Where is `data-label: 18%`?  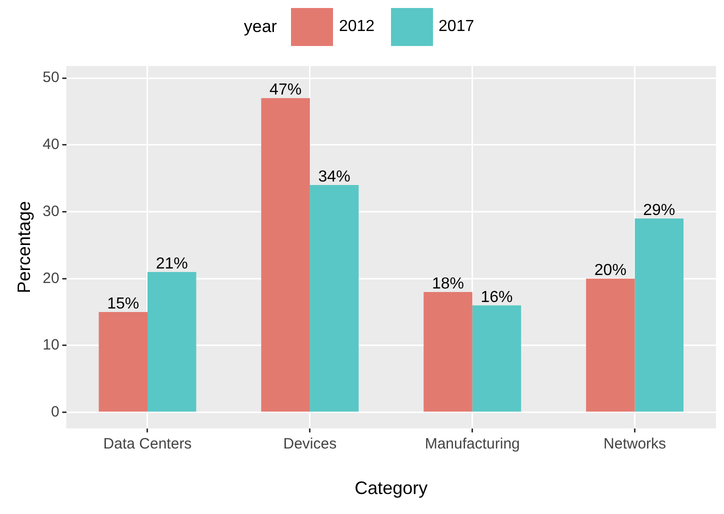
data-label: 18% is located at coordinates (448, 283).